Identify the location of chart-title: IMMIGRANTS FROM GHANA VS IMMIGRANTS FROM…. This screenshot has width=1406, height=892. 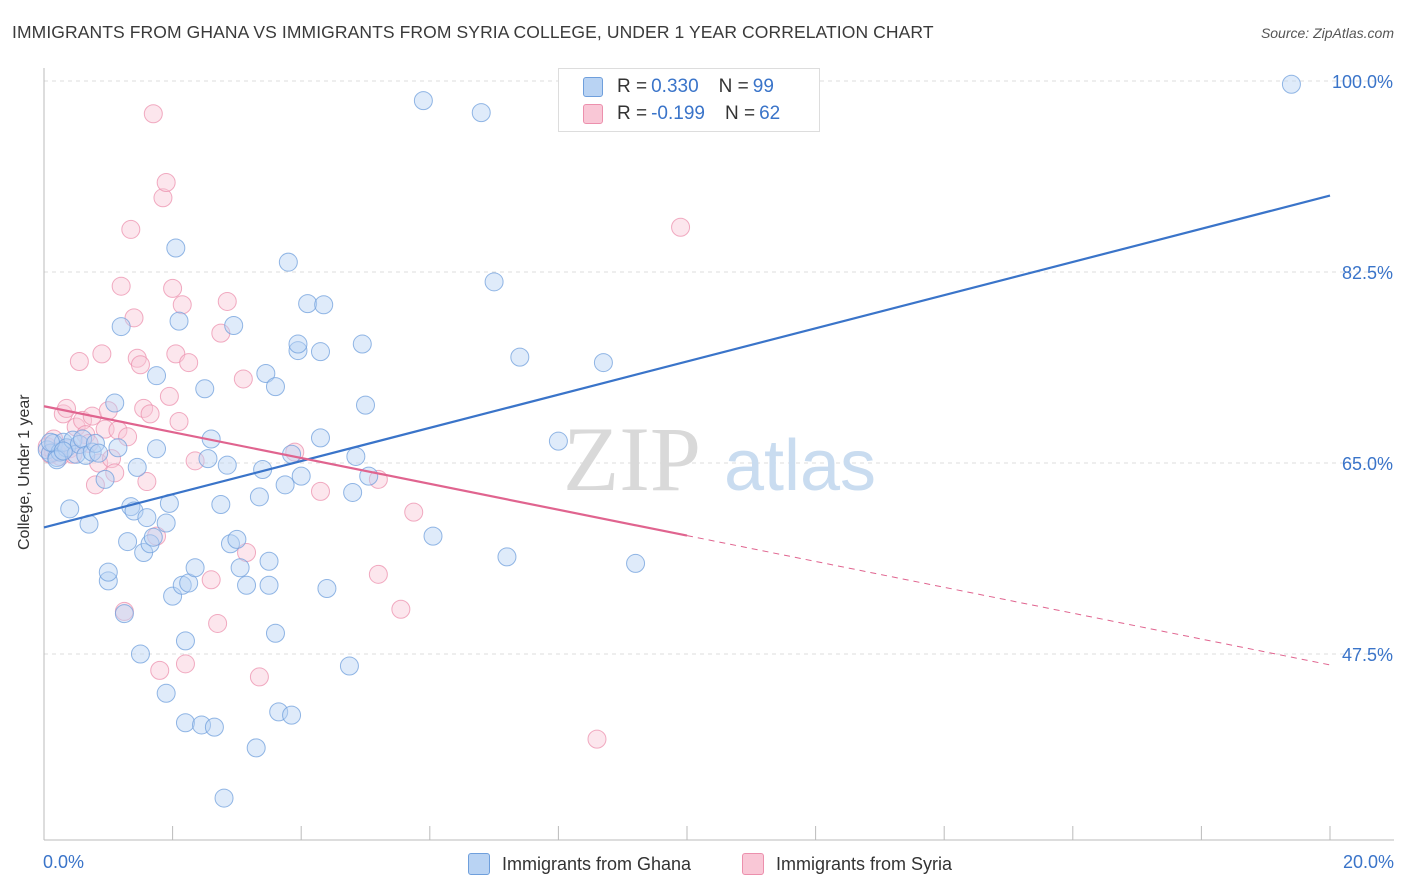
(473, 32).